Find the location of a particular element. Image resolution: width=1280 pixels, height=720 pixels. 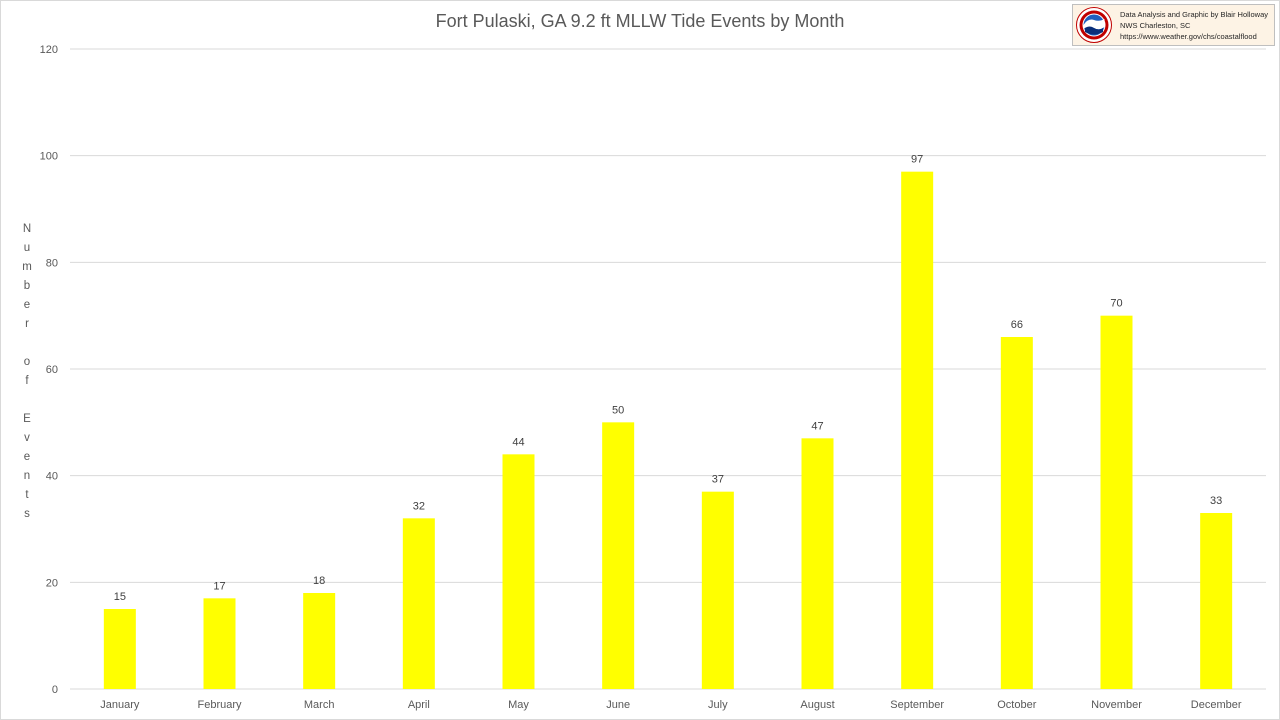

data-label: 15 is located at coordinates (120, 597).